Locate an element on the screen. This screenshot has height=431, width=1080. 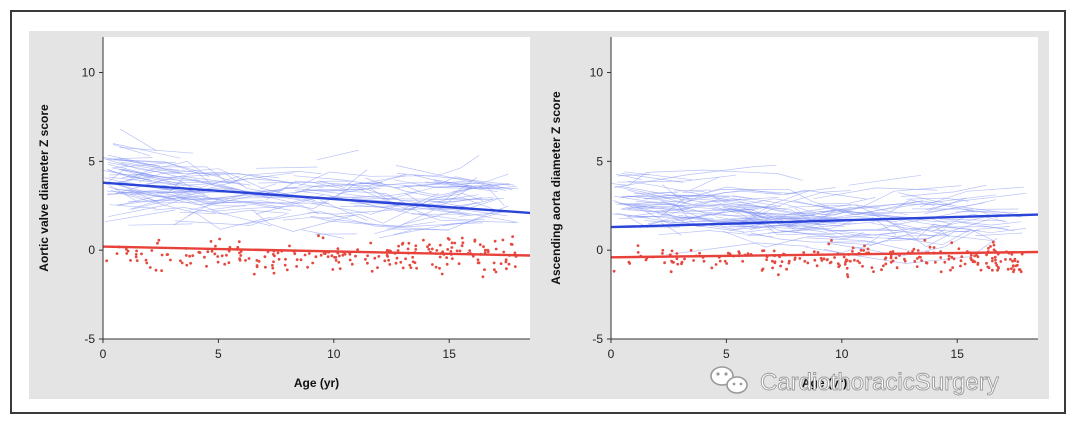
x-tick-label: 5 is located at coordinates (726, 354).